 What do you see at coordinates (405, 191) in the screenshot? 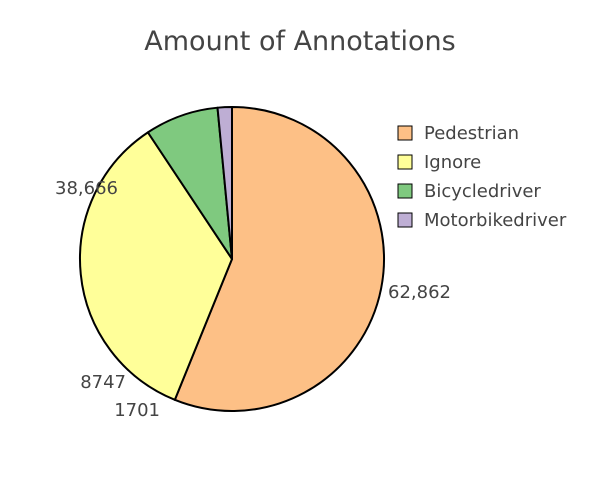
I see `legend-swatch-bicycledriver` at bounding box center [405, 191].